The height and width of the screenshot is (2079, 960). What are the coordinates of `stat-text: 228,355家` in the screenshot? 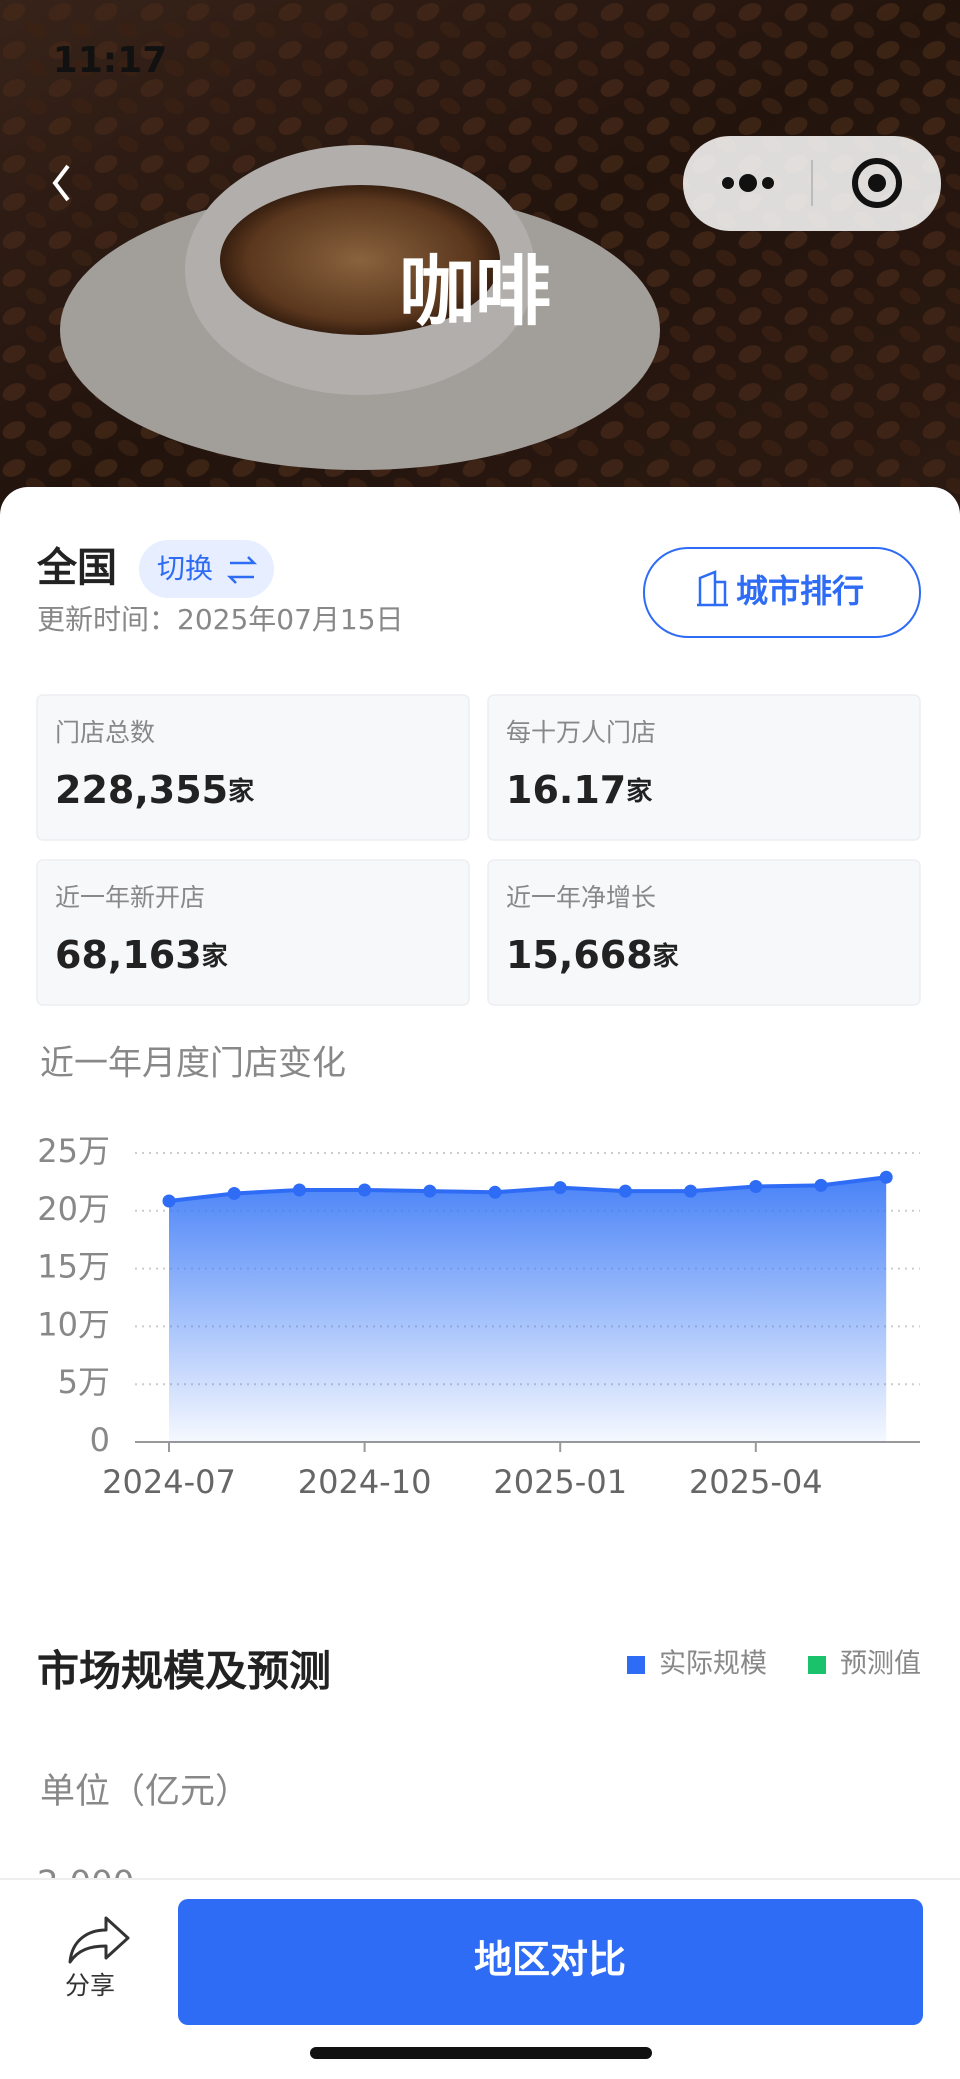 It's located at (154, 790).